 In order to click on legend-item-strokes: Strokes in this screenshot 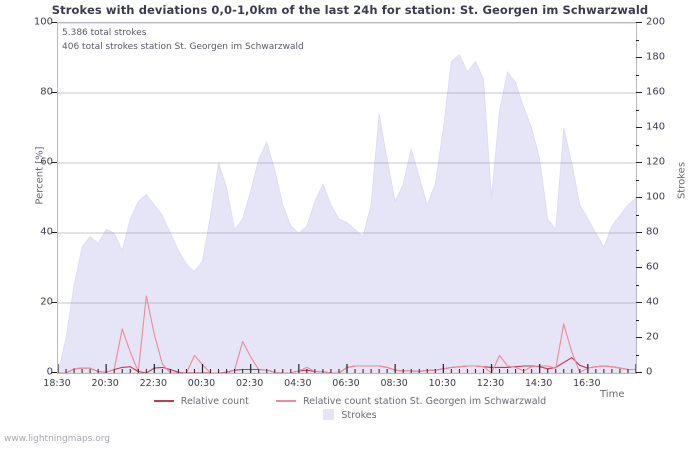, I will do `click(350, 415)`.